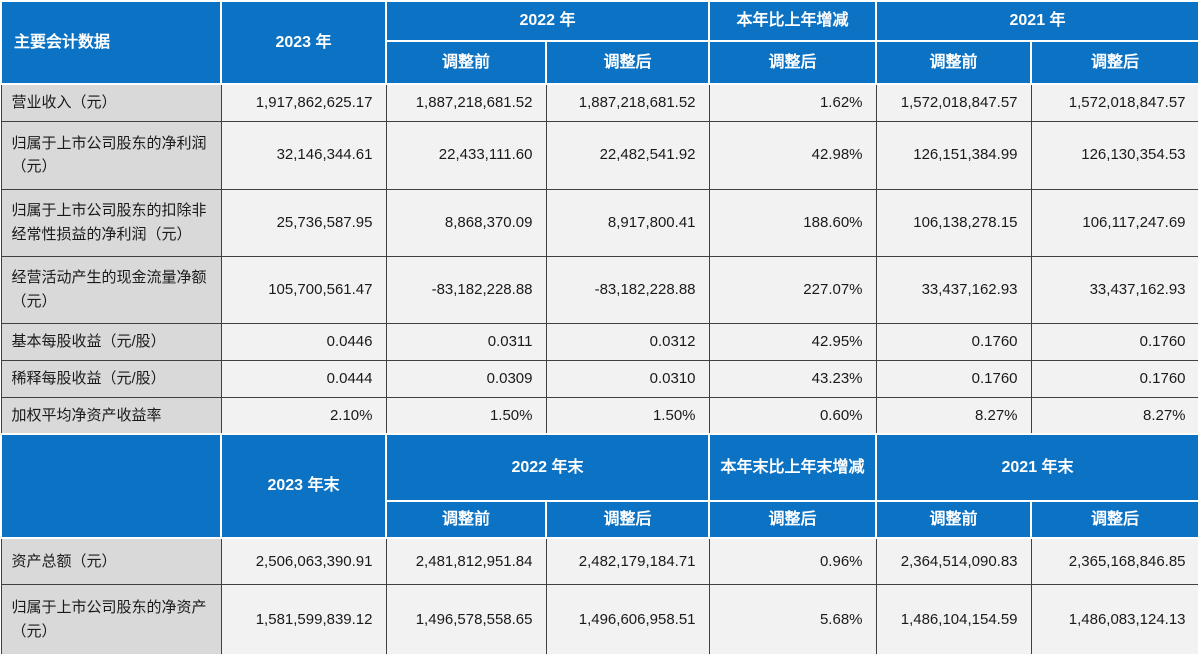  Describe the element at coordinates (466, 618) in the screenshot. I see `cell-2022-pre: 1,496,578,558.65` at that location.